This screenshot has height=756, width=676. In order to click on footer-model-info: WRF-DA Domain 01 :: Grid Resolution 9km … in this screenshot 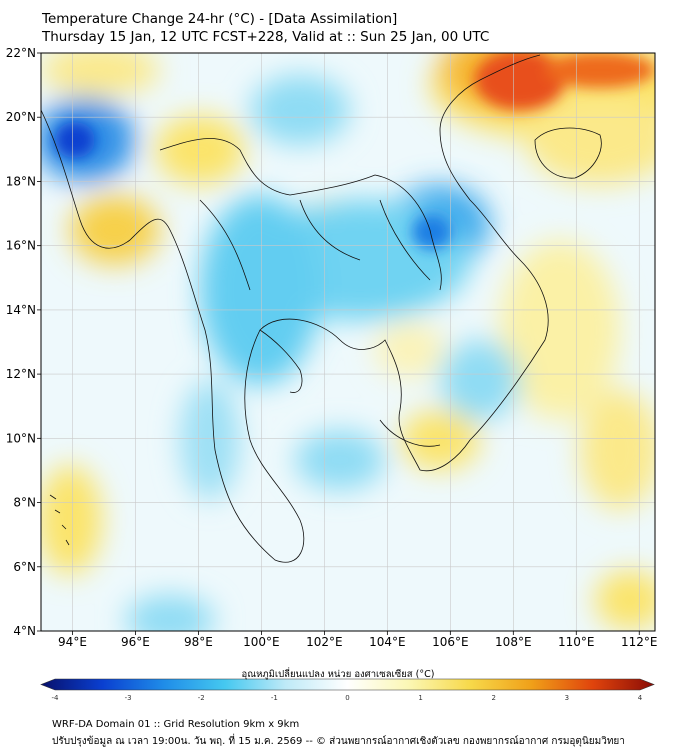, I will do `click(176, 724)`.